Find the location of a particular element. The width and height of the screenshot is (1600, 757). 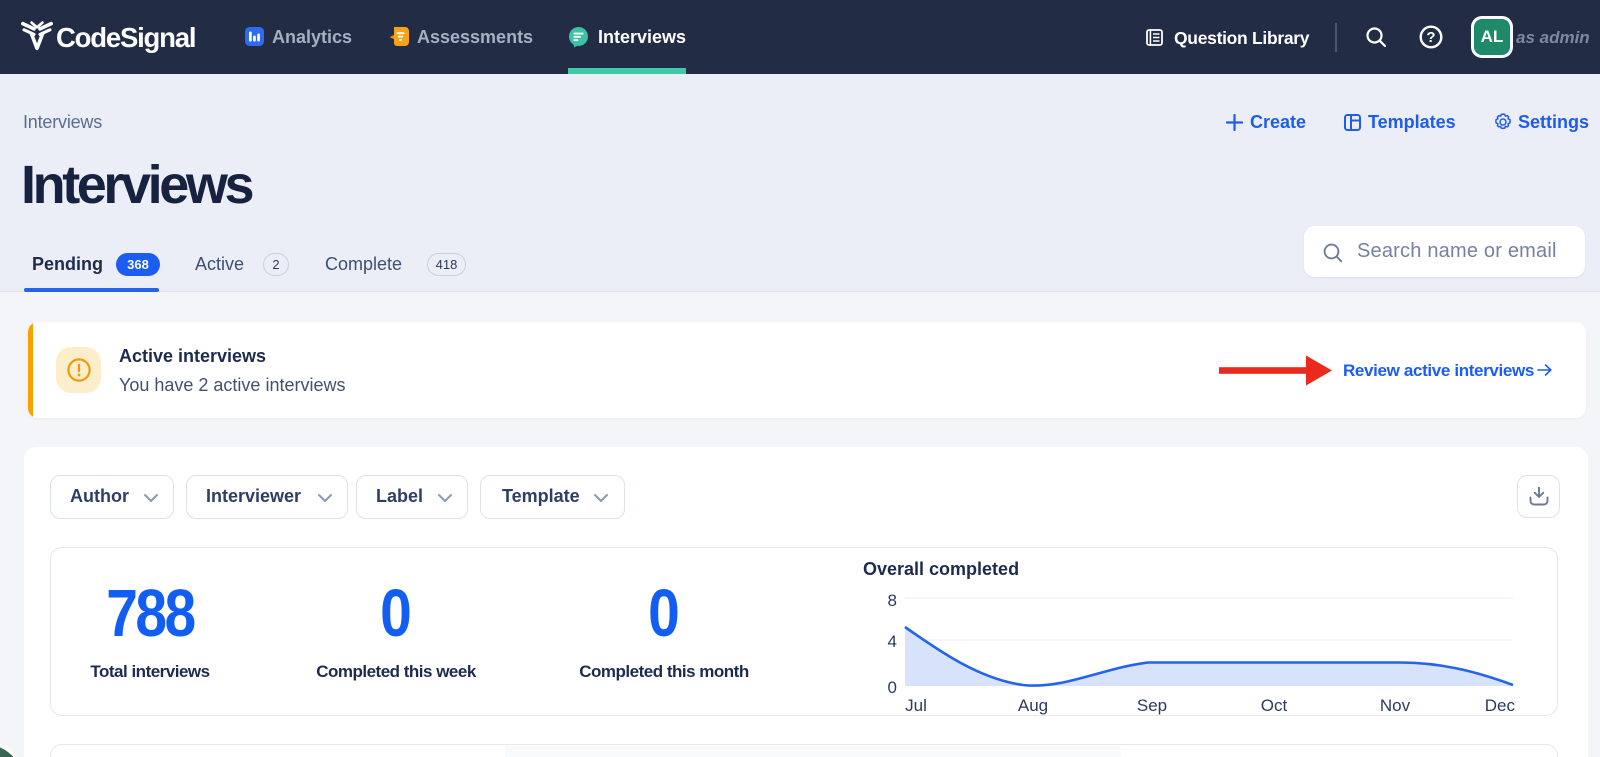

svg-text: Nov is located at coordinates (1395, 705).